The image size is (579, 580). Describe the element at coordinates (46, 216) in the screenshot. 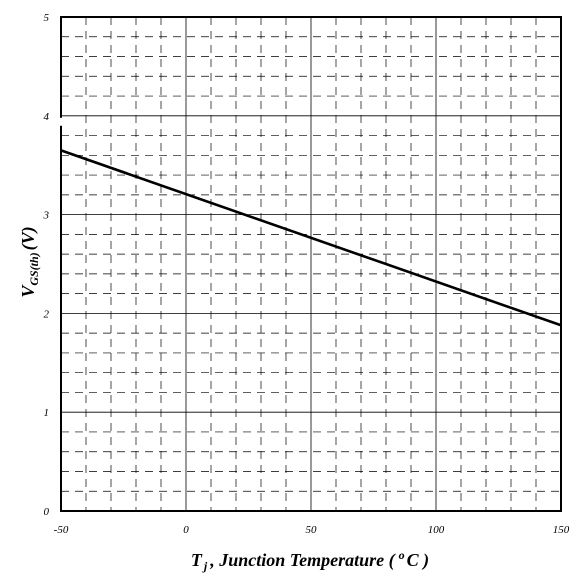

I see `y-tick-label: 3` at that location.